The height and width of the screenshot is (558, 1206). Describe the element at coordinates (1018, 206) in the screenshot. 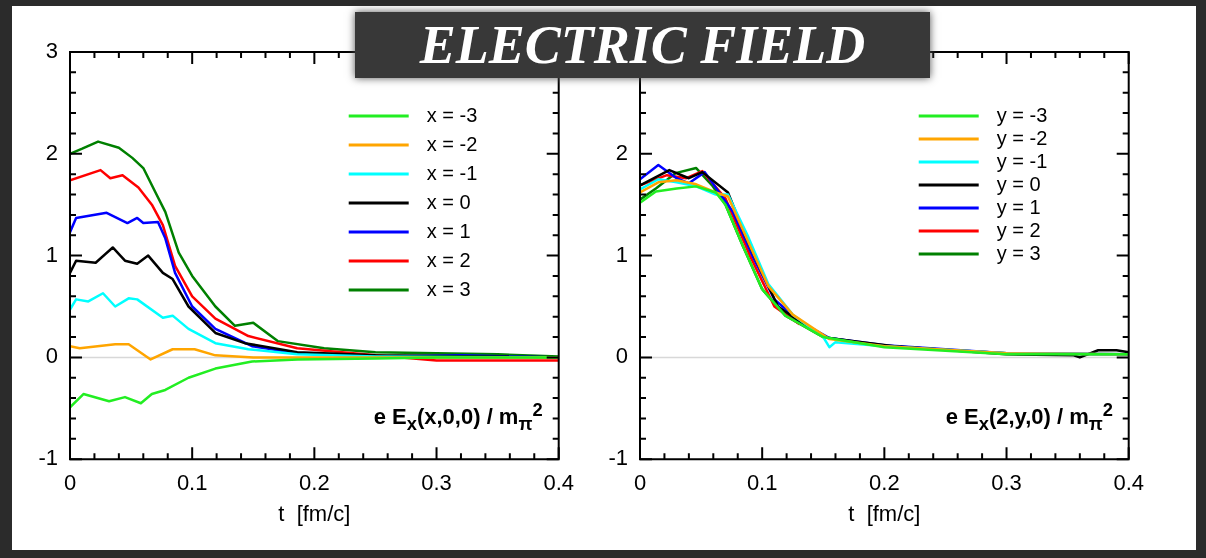

I see `legend-label: y = 1` at that location.